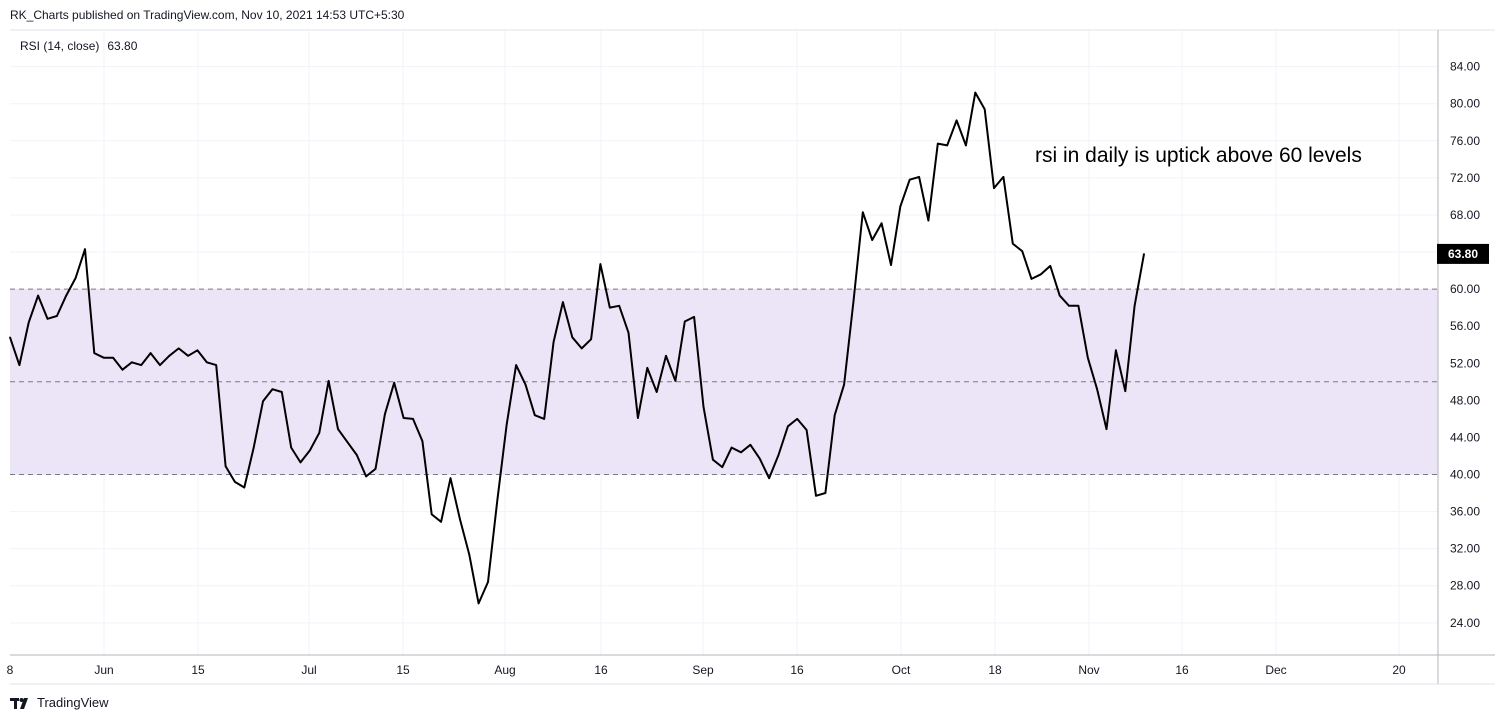 The image size is (1505, 723). What do you see at coordinates (1465, 326) in the screenshot?
I see `y-tick-label: 56.00` at bounding box center [1465, 326].